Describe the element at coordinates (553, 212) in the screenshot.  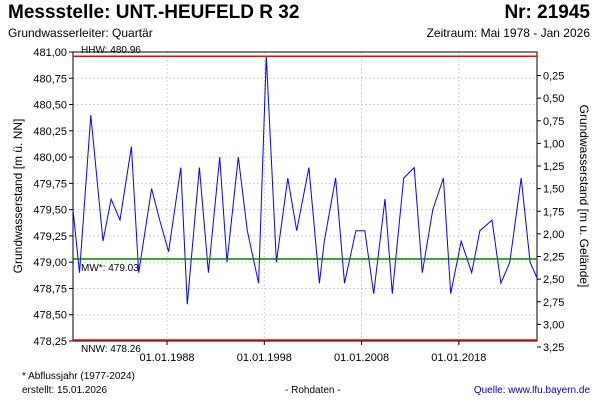
I see `y2-tick-label: 1,75` at that location.